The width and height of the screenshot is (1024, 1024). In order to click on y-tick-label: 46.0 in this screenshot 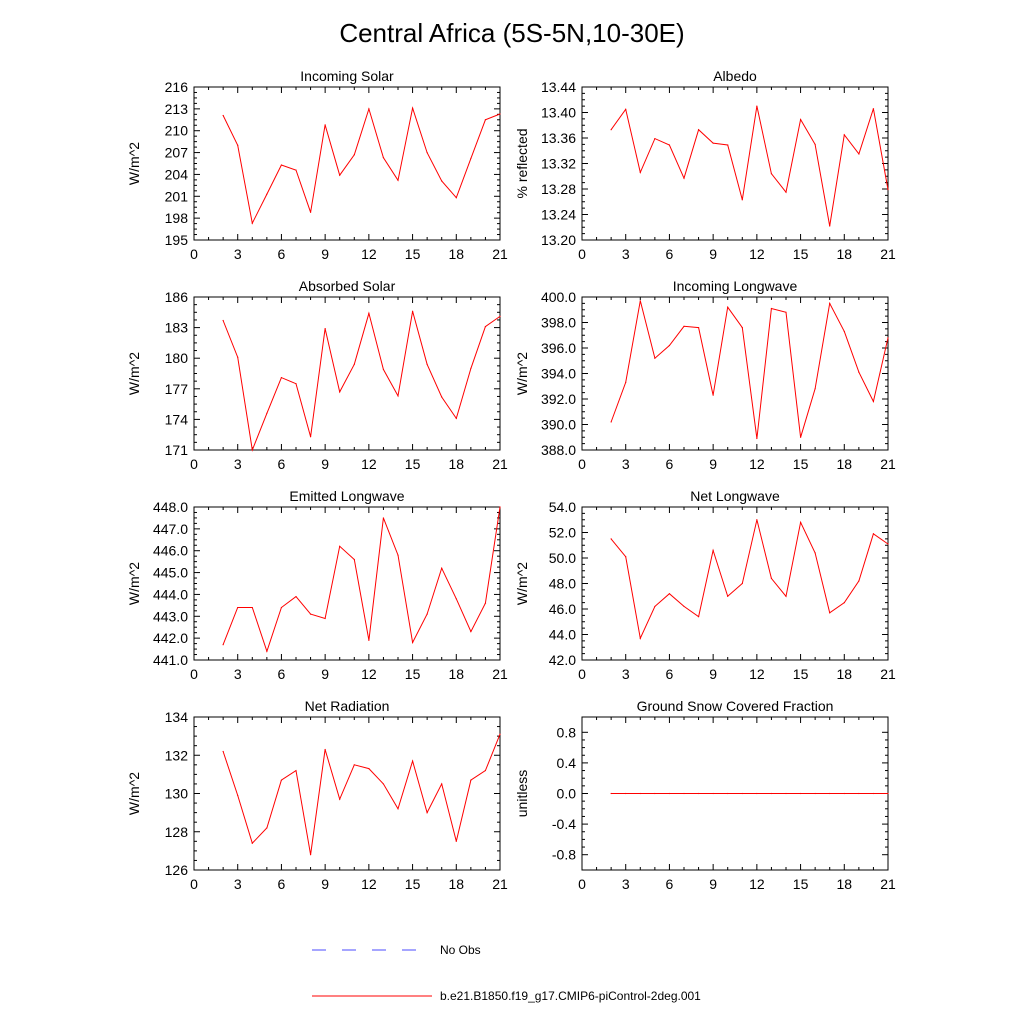, I will do `click(562, 609)`.